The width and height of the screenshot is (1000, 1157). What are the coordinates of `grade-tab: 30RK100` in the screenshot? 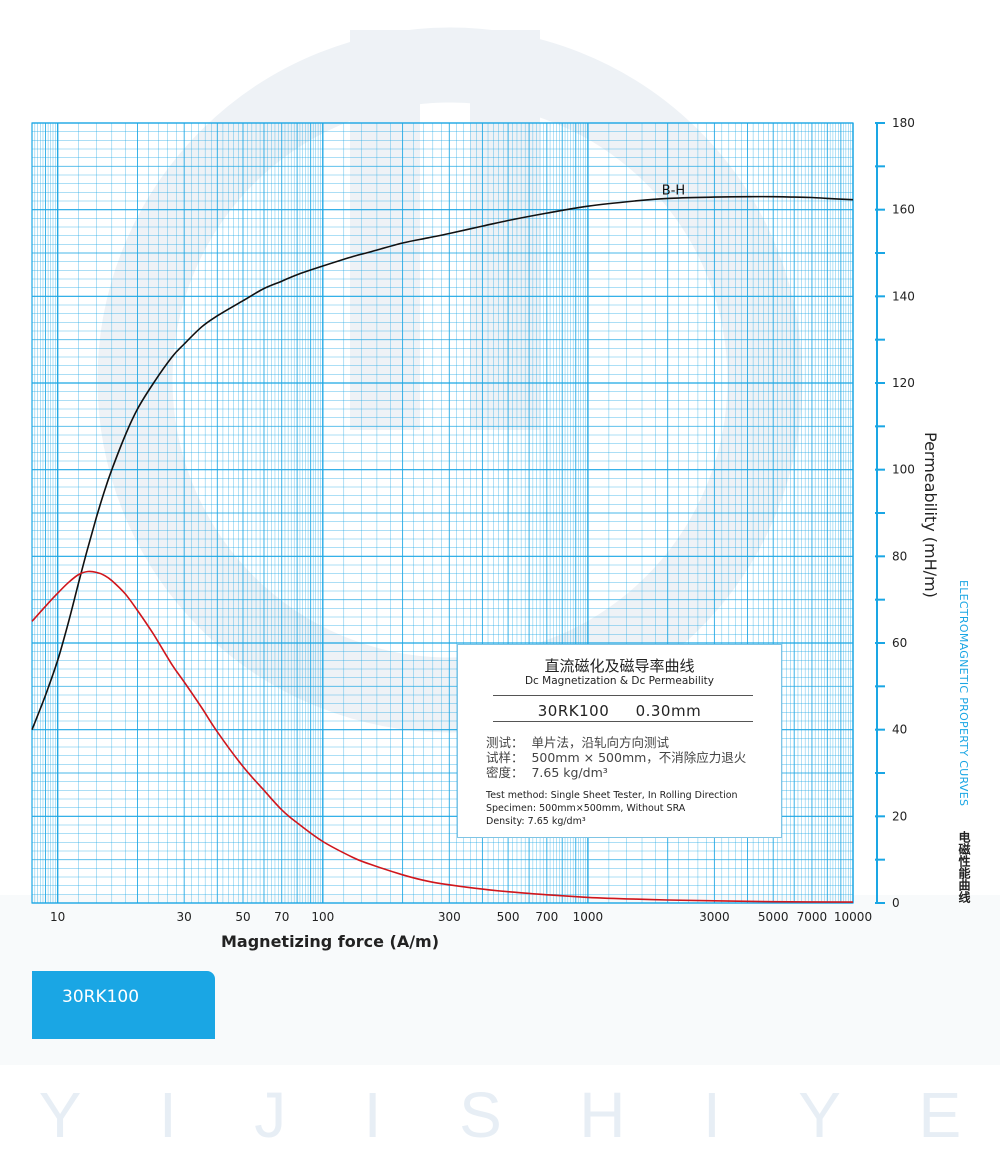 It's located at (123, 1005).